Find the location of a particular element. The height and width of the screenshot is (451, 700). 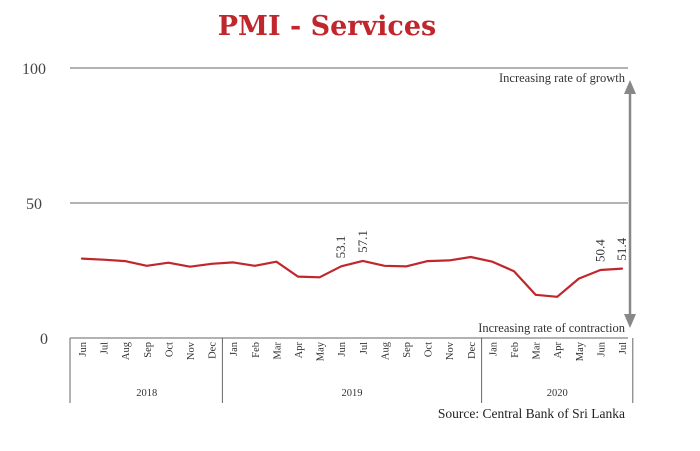

contraction-arrow-head is located at coordinates (630, 321).